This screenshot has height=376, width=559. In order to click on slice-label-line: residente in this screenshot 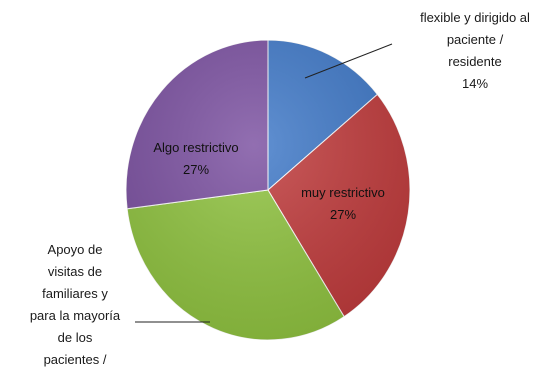, I will do `click(474, 61)`.